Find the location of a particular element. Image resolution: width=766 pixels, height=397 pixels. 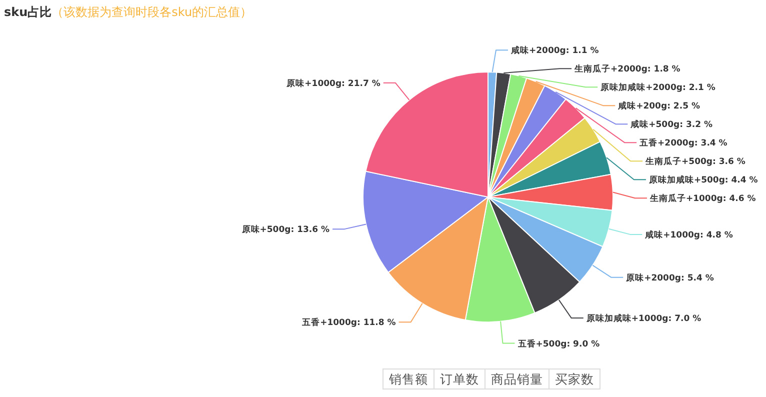

category-label: 生南瓜子+2000g is located at coordinates (611, 69).